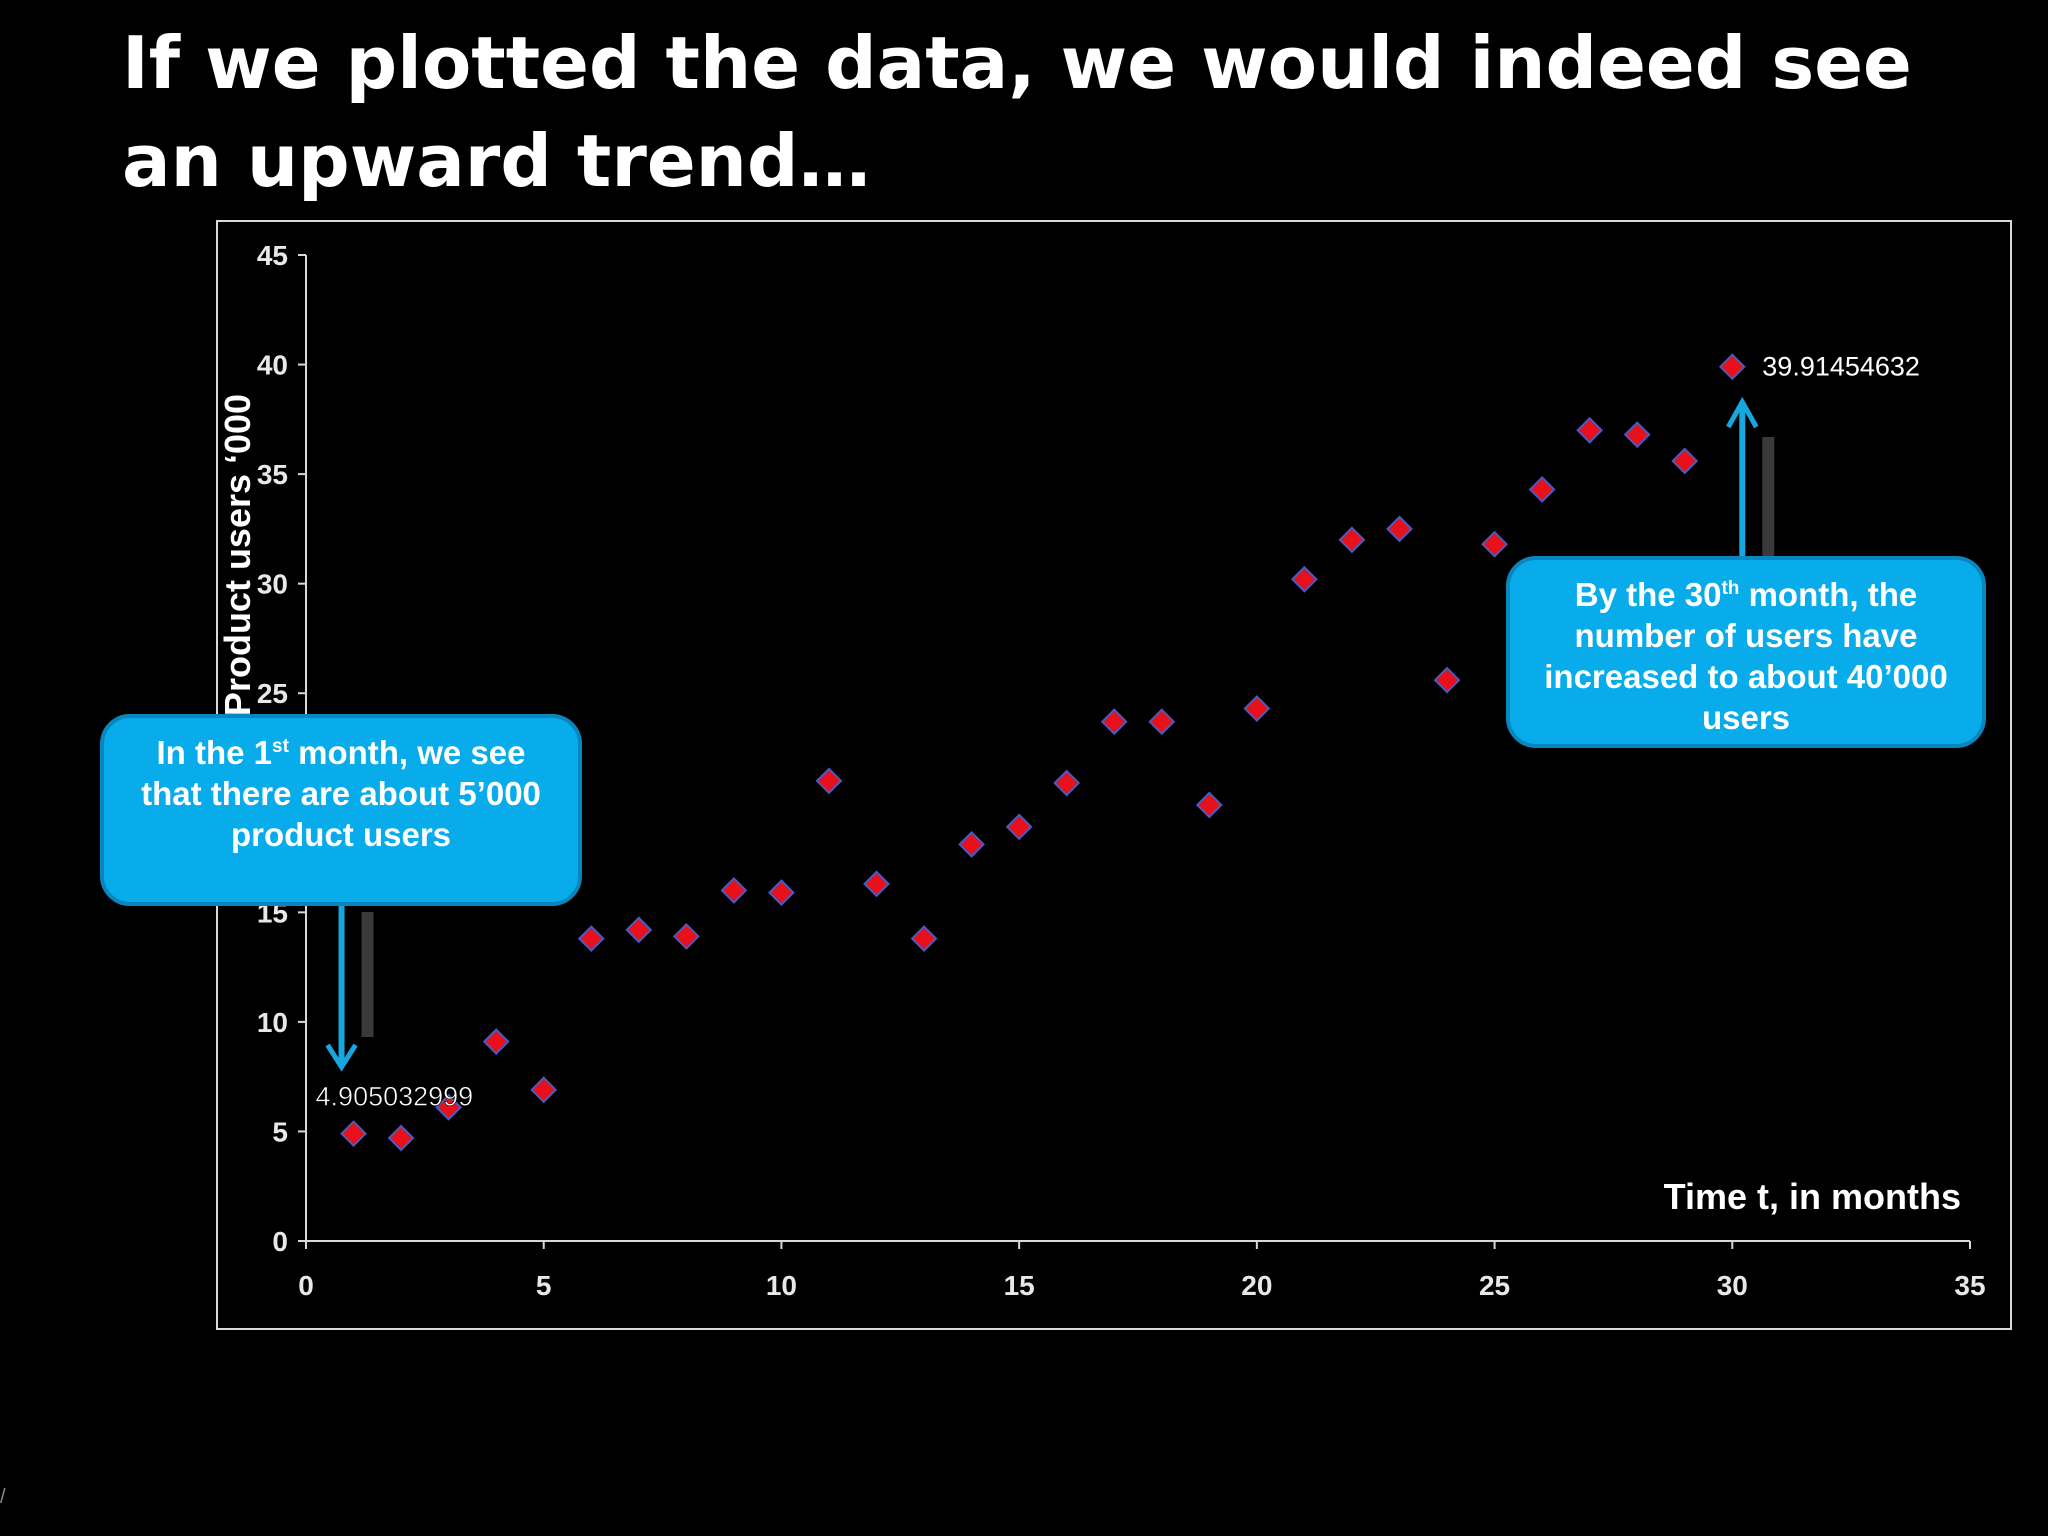 The height and width of the screenshot is (1536, 2048). I want to click on x-axis-label: Time t, in months, so click(1812, 1196).